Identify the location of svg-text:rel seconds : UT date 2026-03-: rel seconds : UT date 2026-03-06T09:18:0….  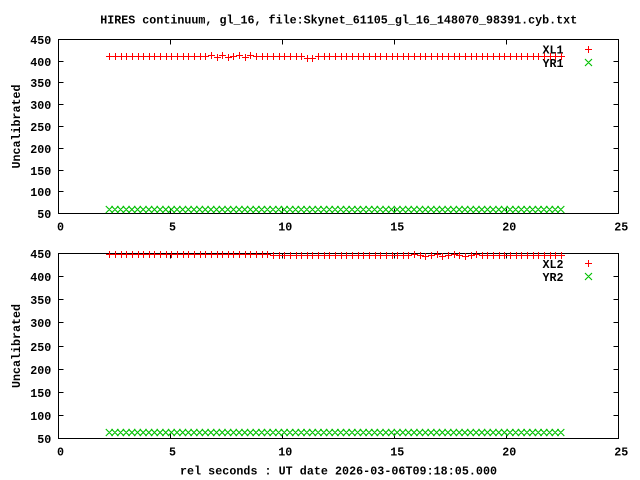
(338, 472).